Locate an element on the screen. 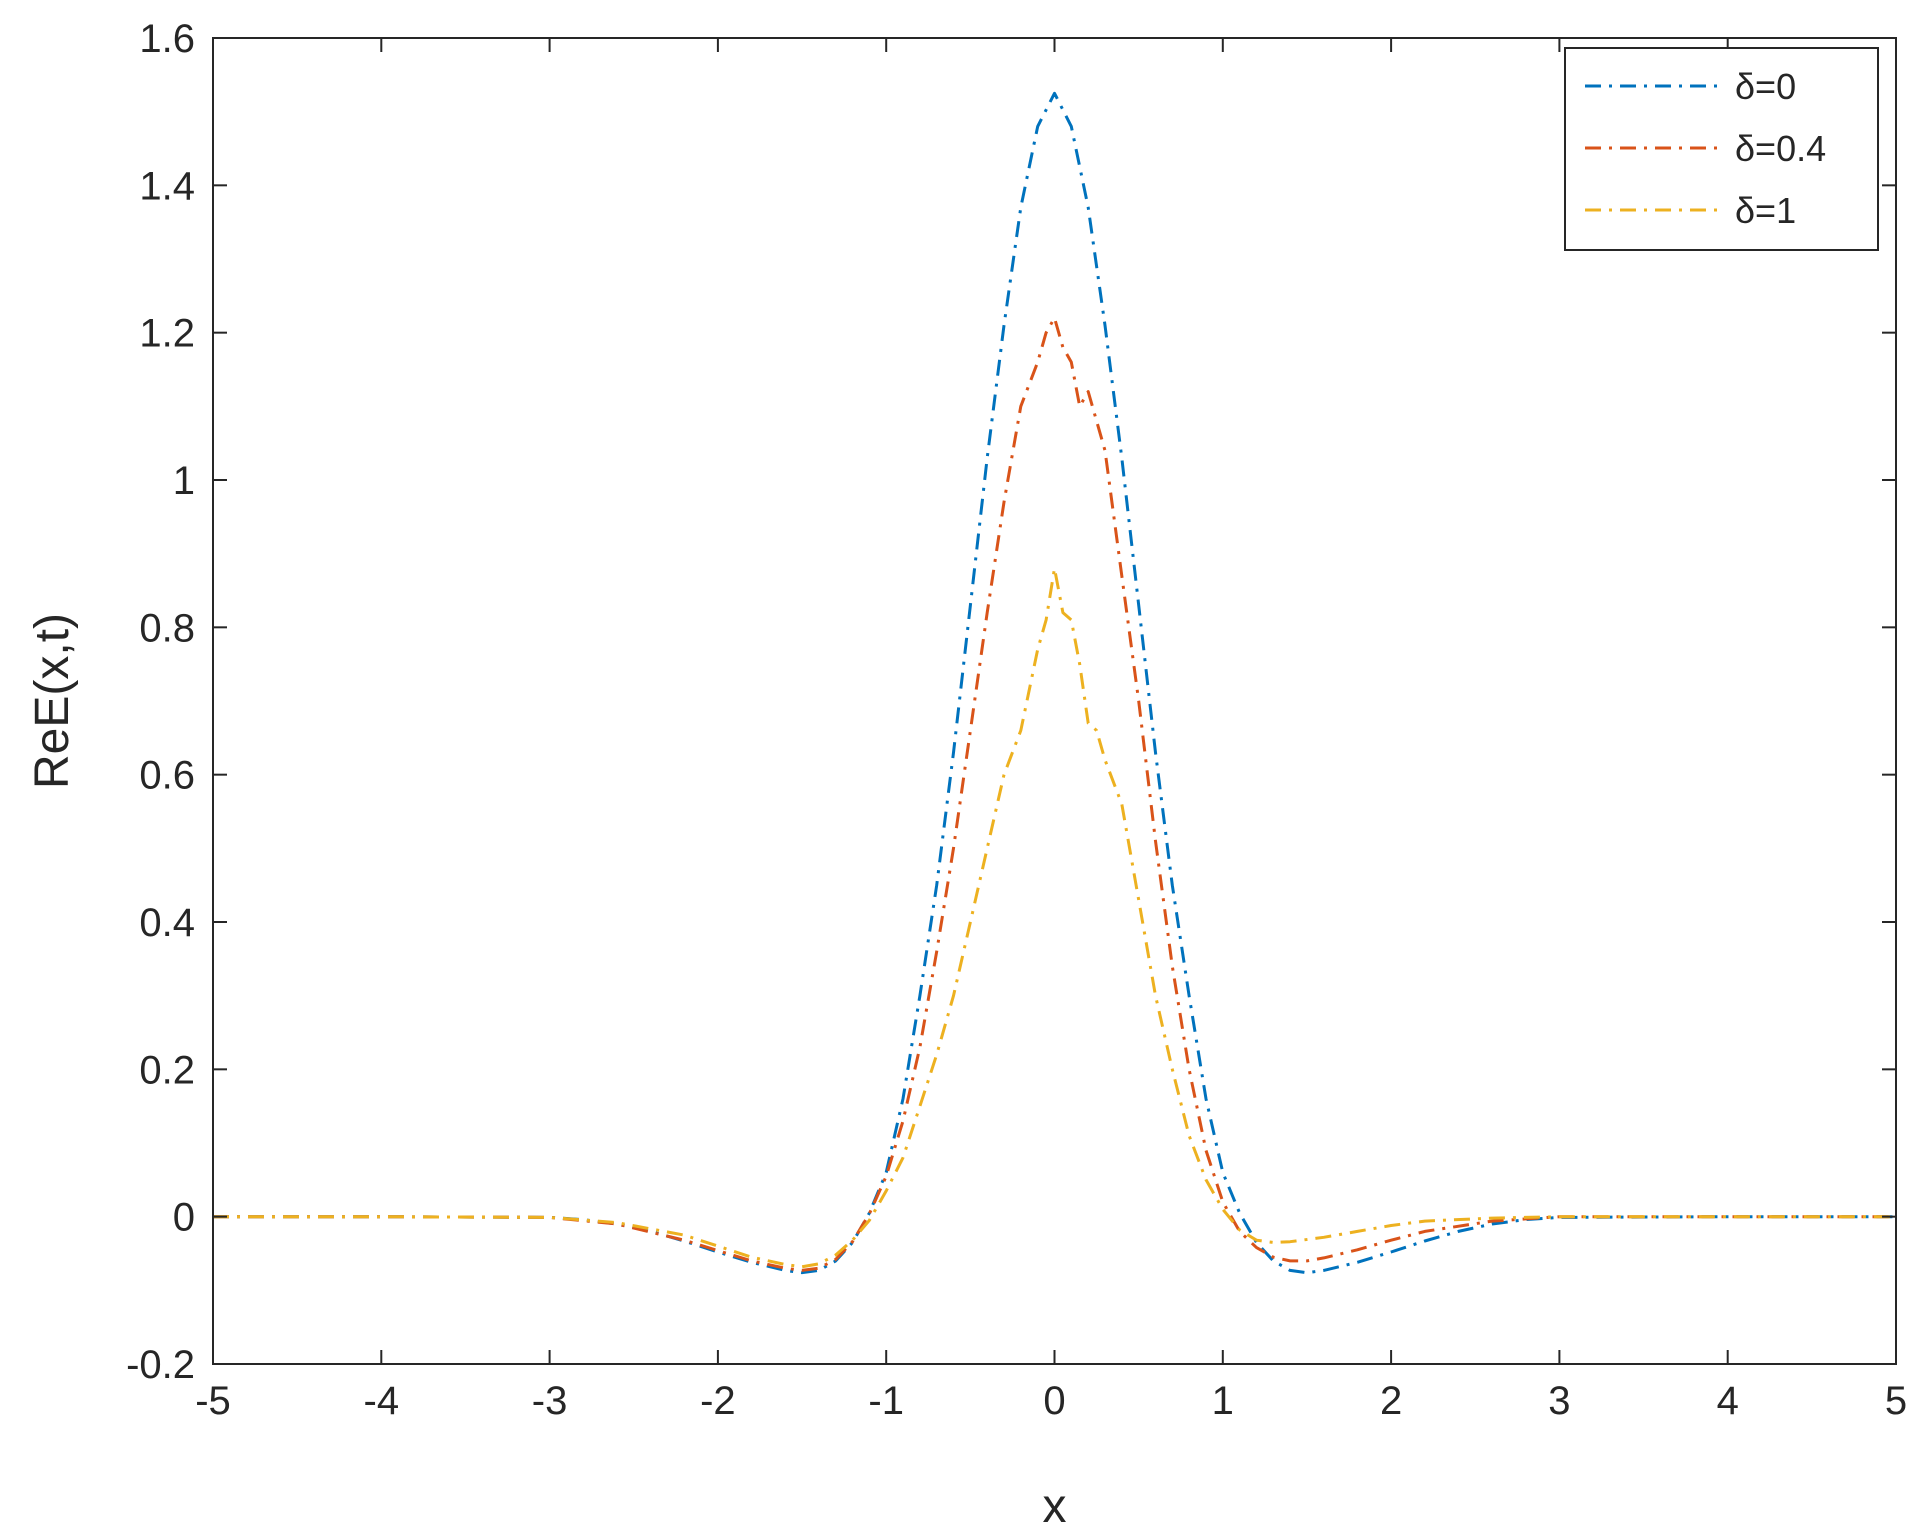 The image size is (1923, 1536). y-tick-label: 0.8 is located at coordinates (167, 628).